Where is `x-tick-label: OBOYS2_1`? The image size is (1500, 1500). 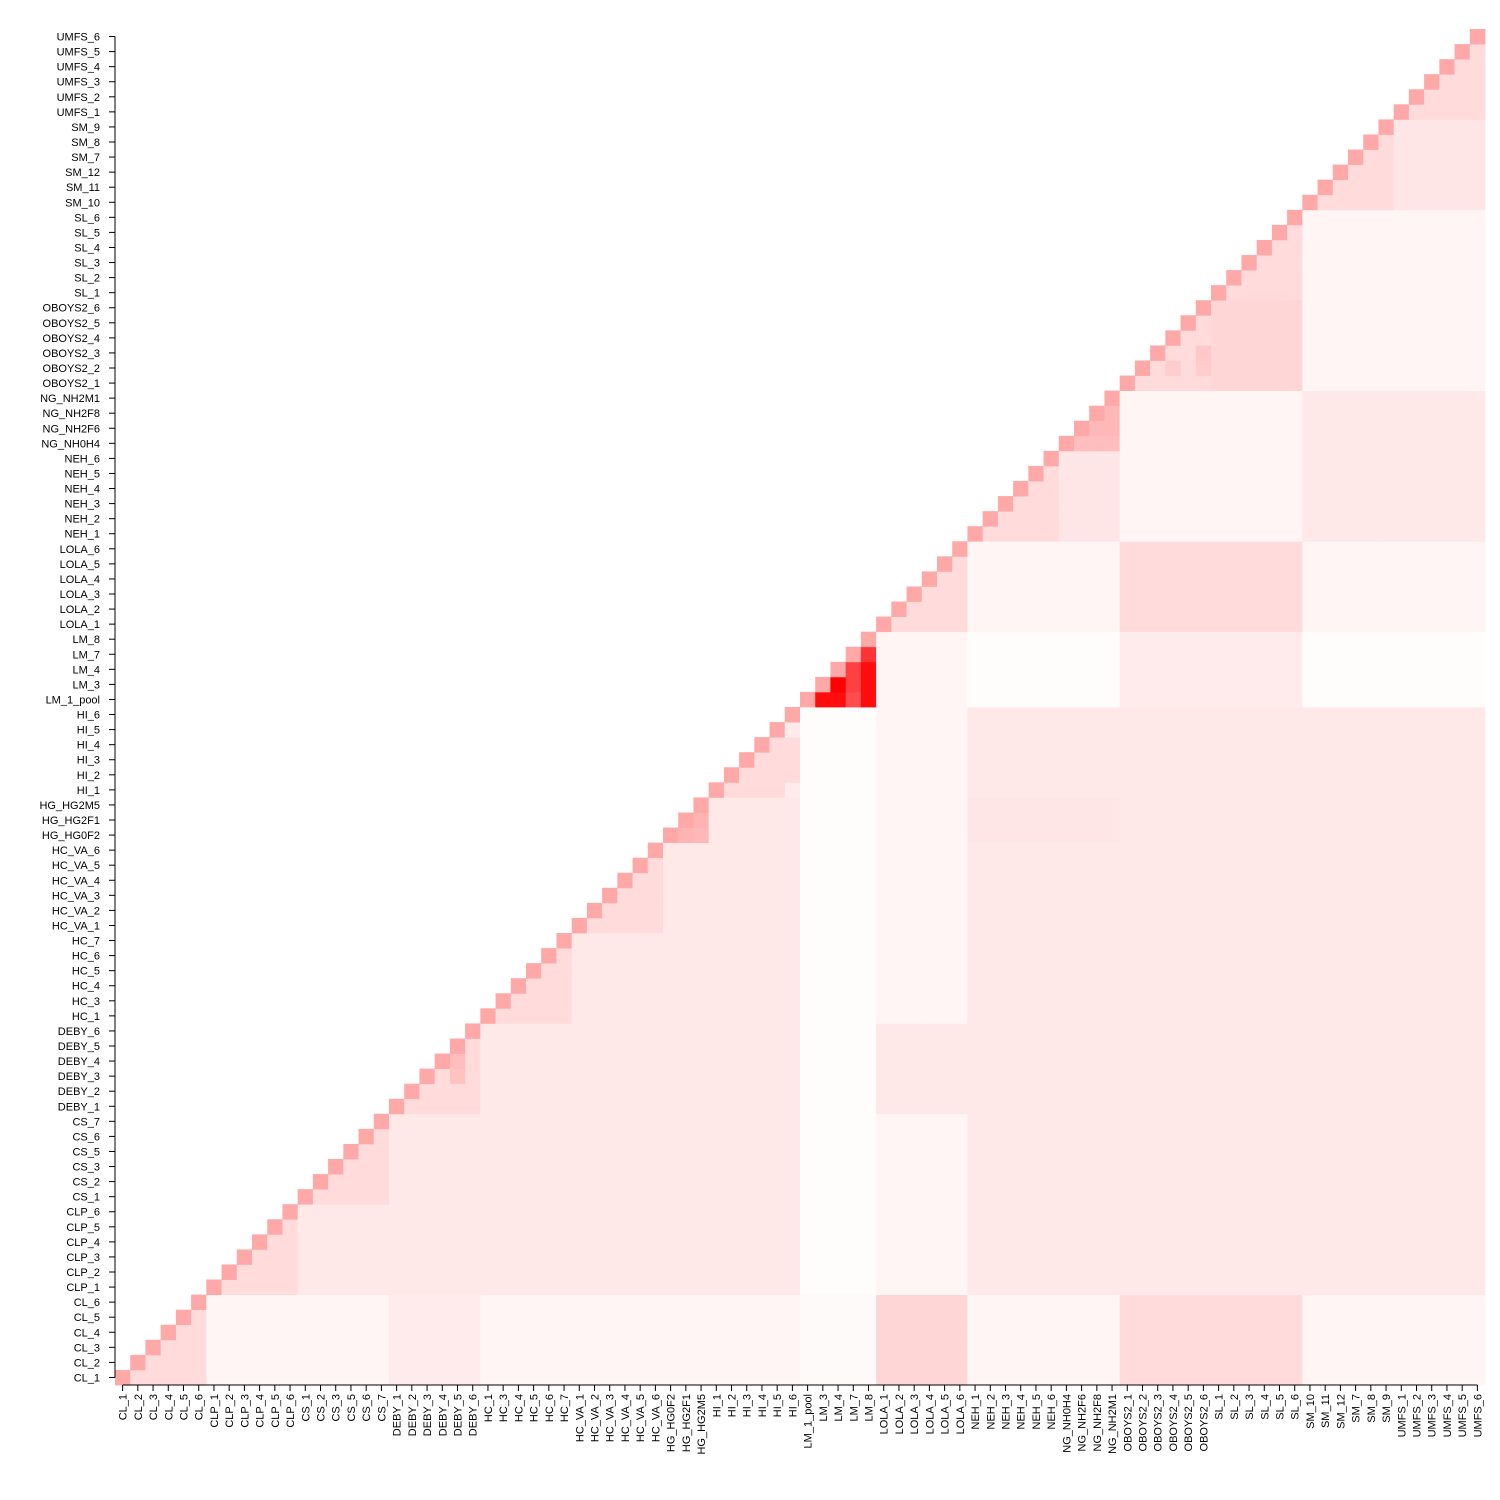
x-tick-label: OBOYS2_1 is located at coordinates (1128, 1422).